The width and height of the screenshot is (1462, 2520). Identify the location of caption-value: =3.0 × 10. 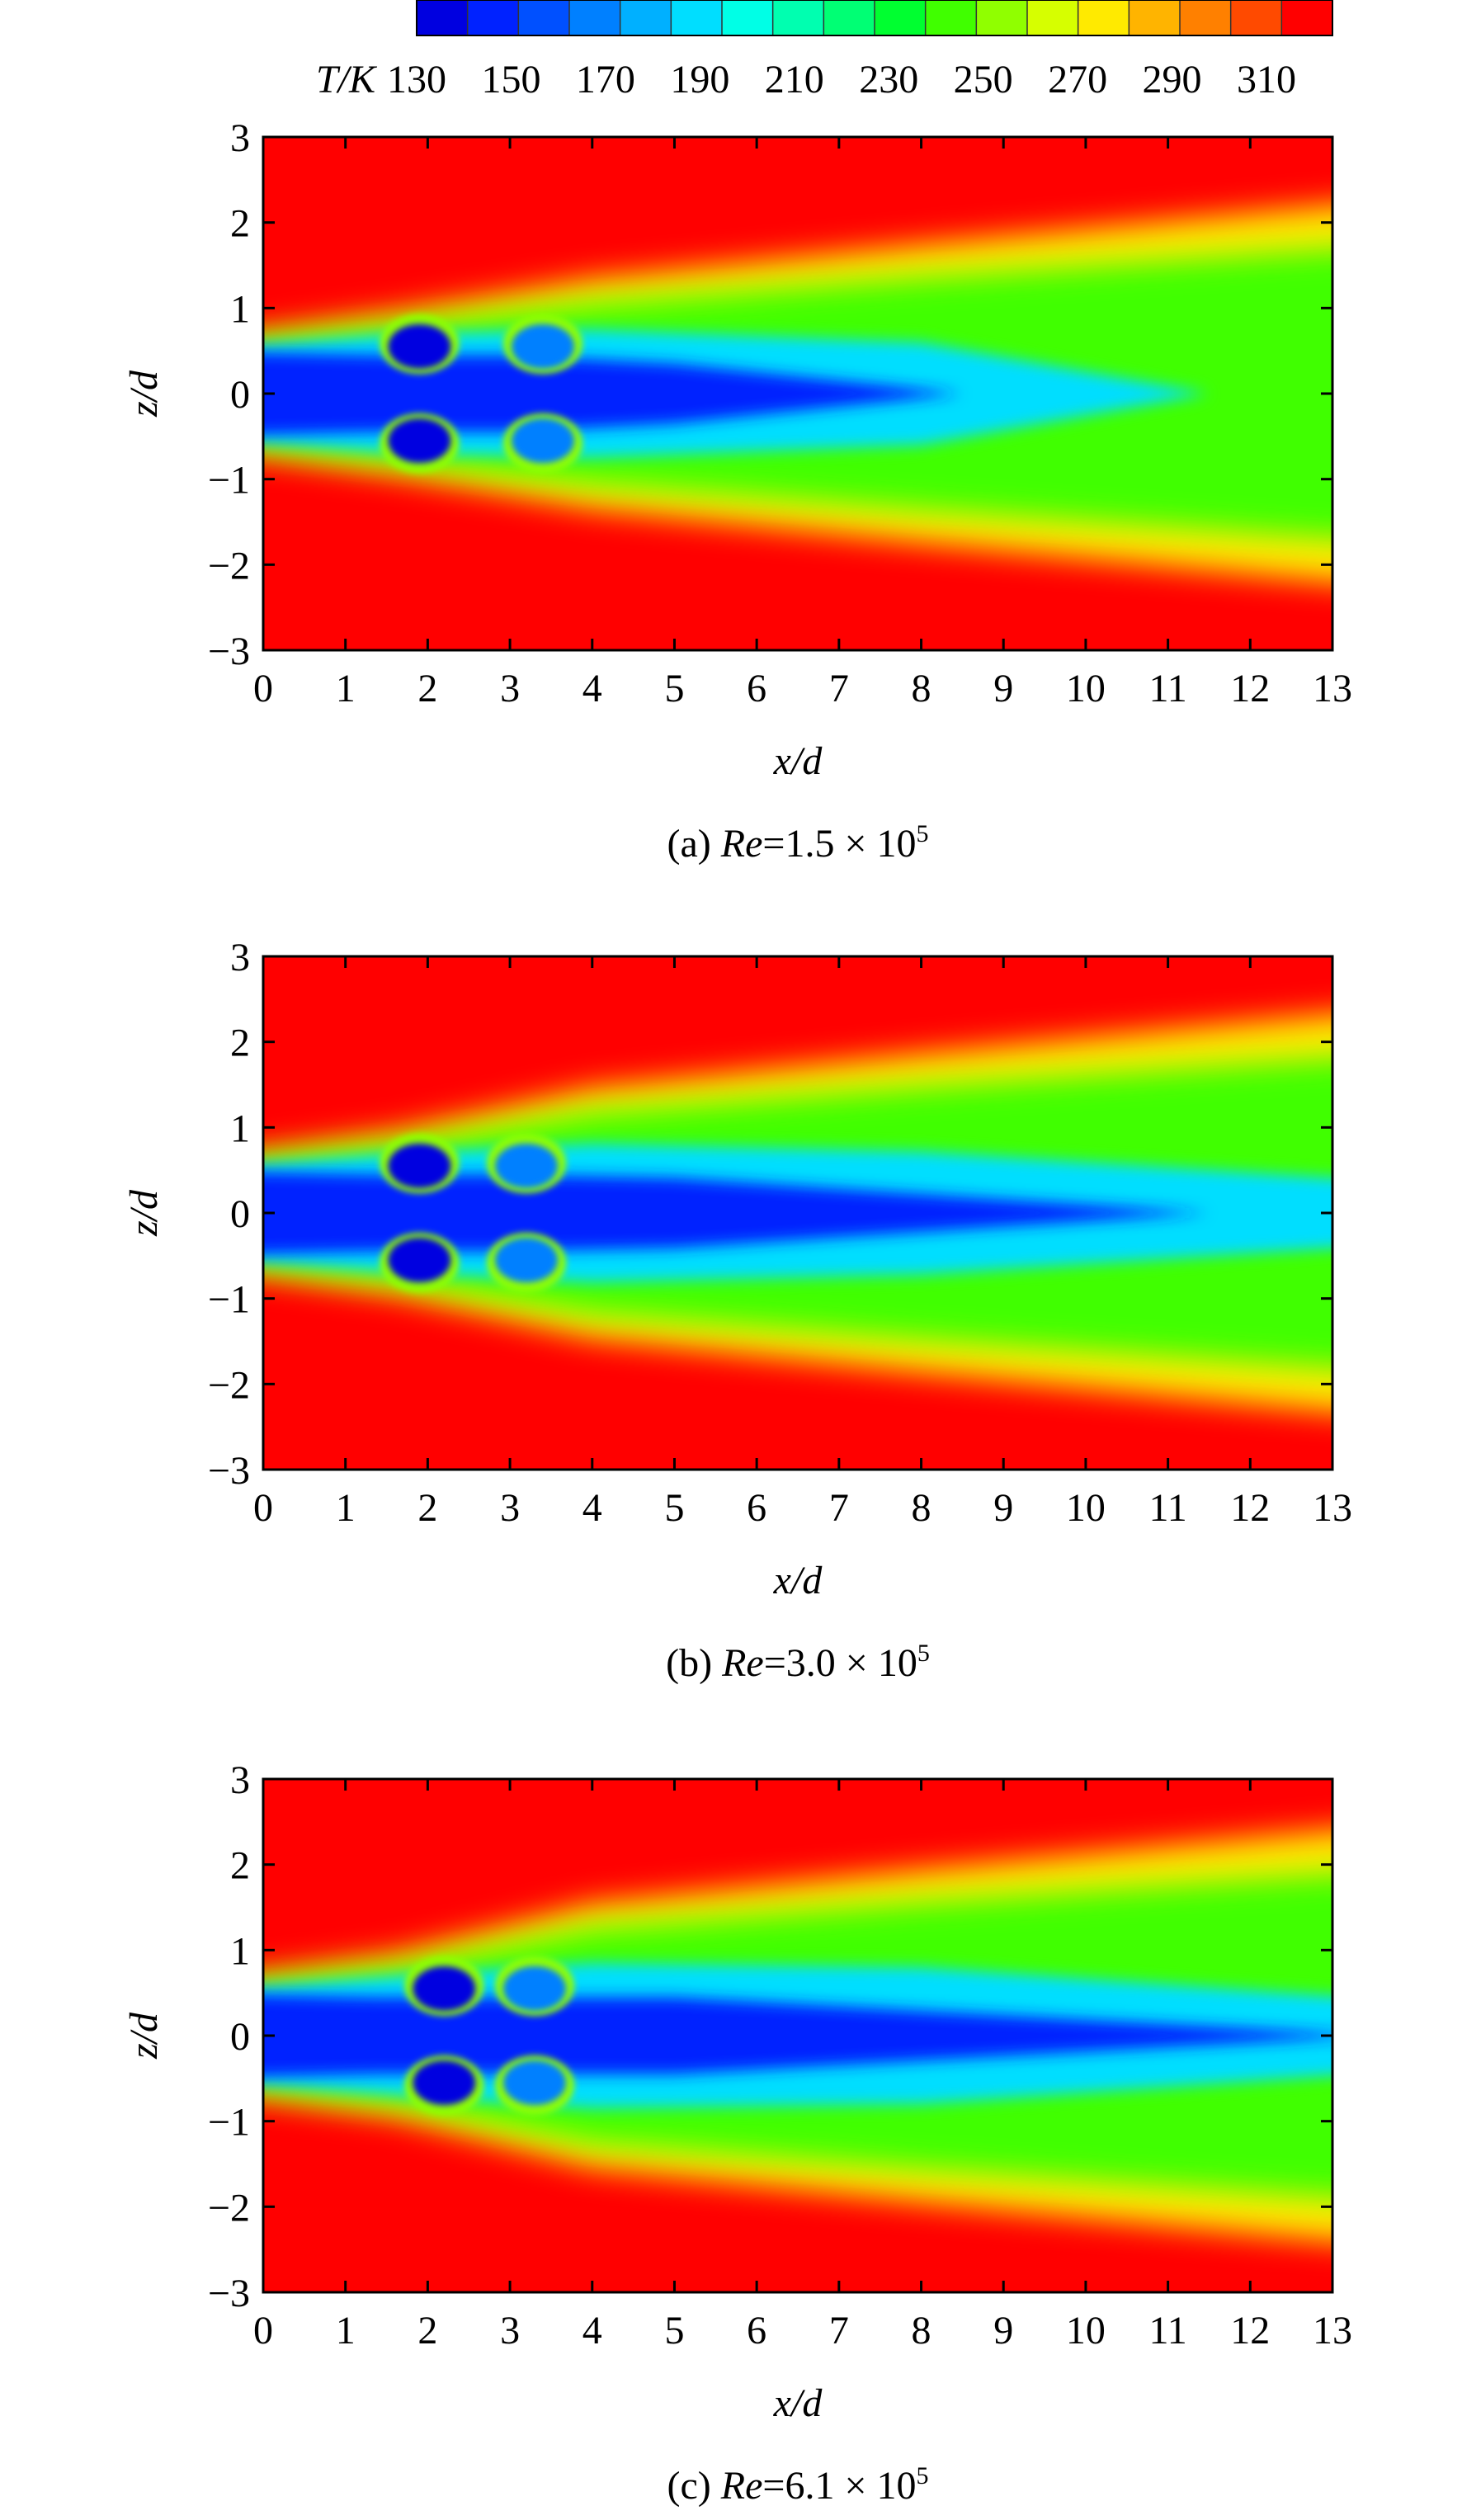
(840, 1663).